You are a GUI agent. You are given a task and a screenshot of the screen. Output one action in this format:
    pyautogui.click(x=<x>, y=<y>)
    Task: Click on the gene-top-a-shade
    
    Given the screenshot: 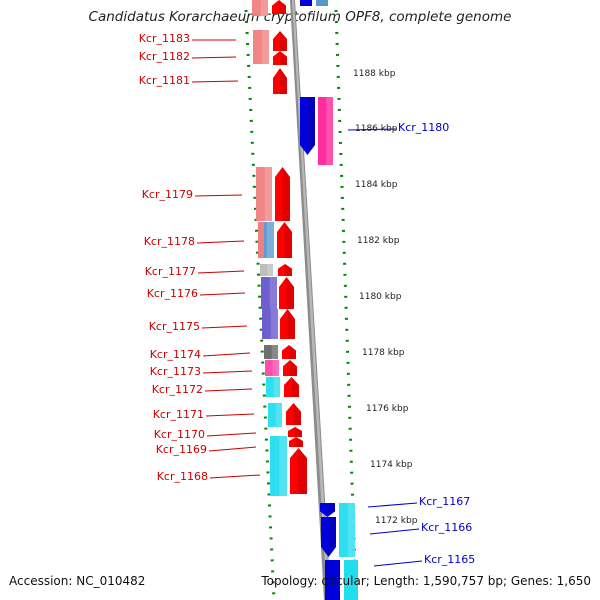 What is the action you would take?
    pyautogui.click(x=264, y=8)
    